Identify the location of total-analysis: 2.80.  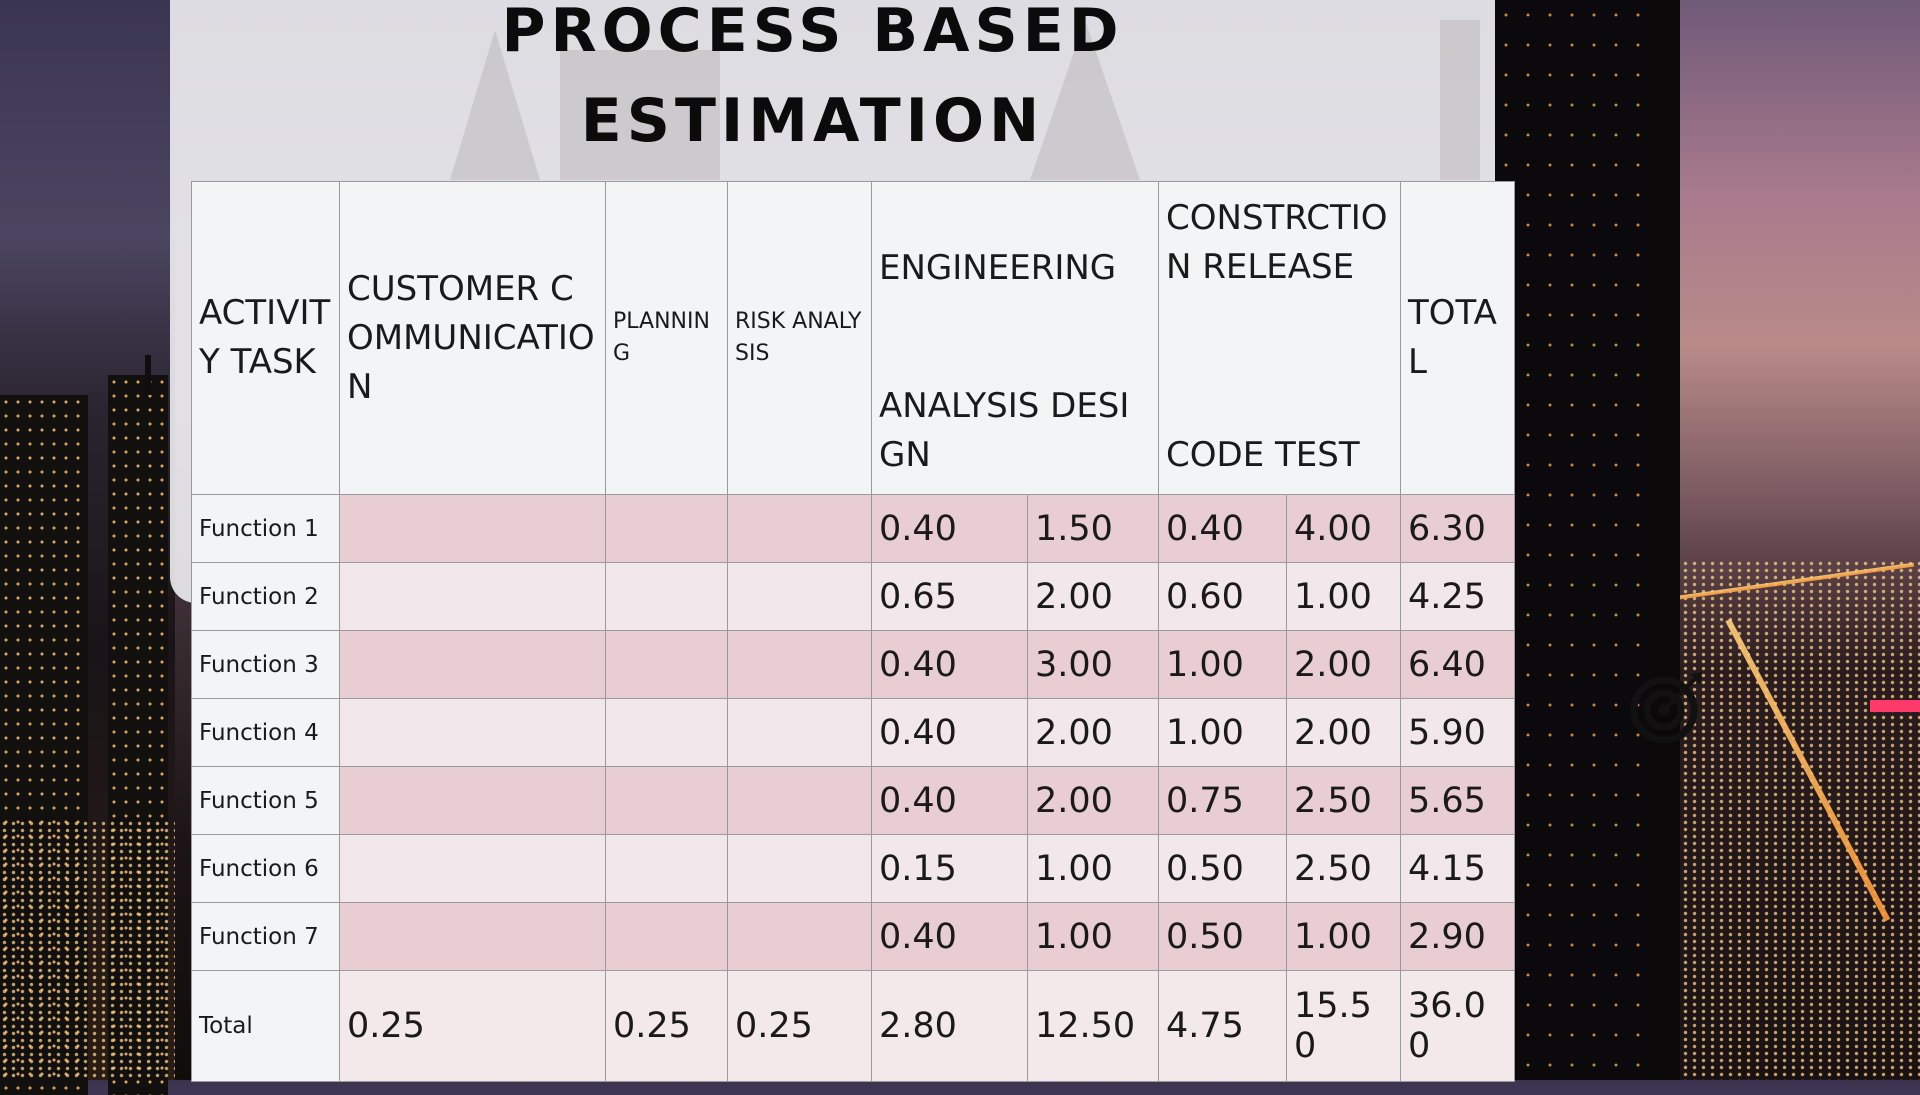
(949, 1026).